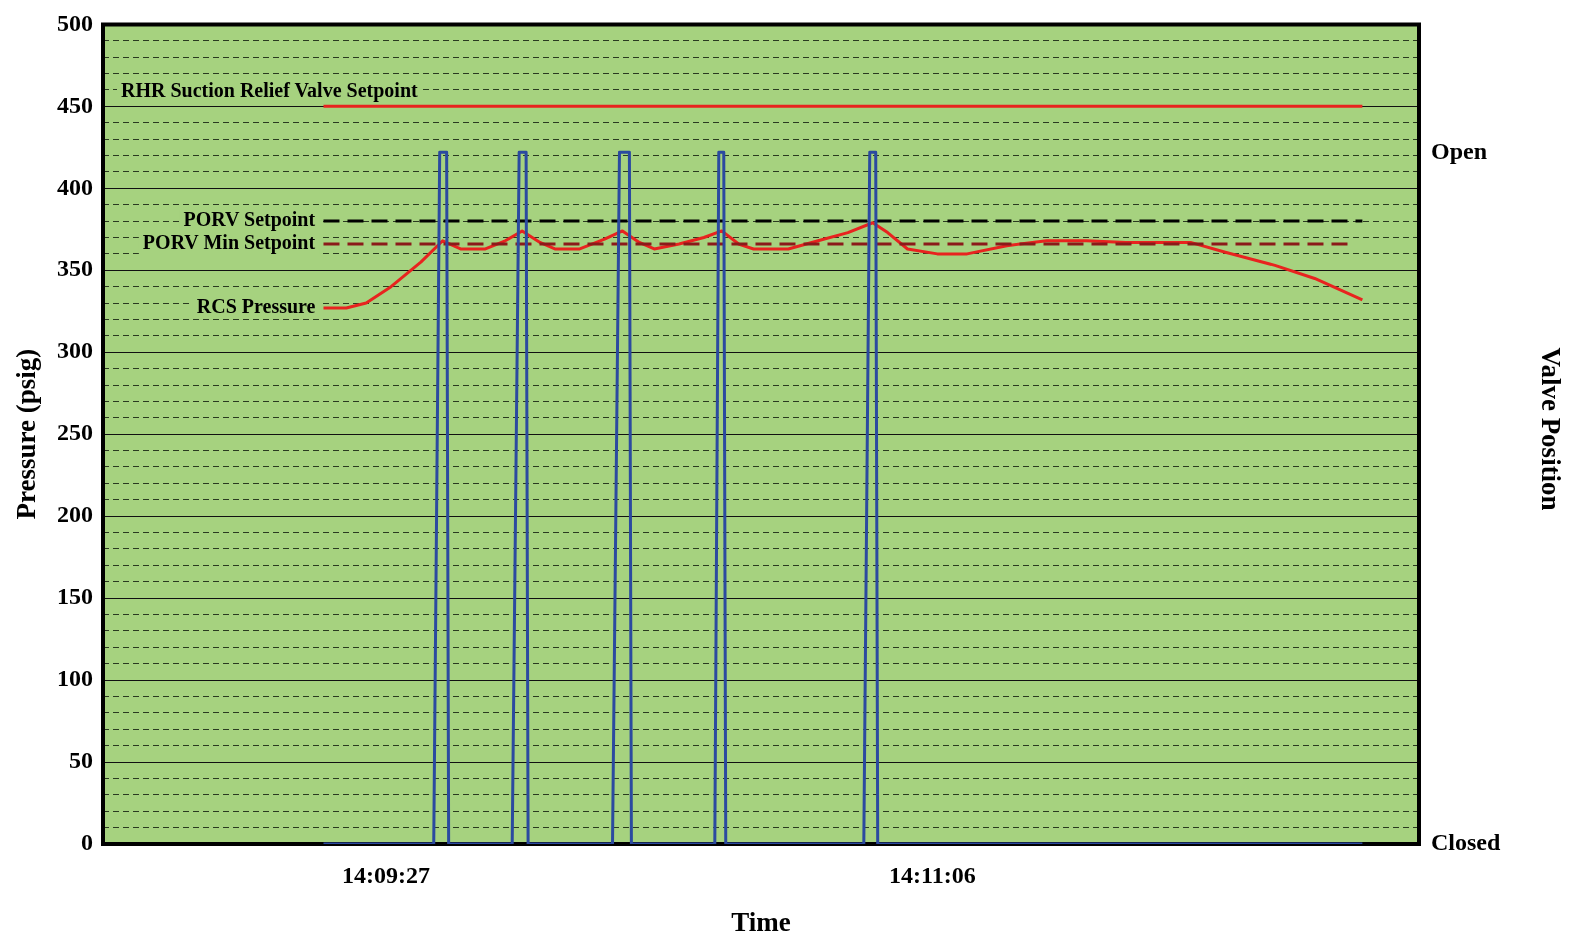  What do you see at coordinates (256, 306) in the screenshot?
I see `series-label: RCS Pressure` at bounding box center [256, 306].